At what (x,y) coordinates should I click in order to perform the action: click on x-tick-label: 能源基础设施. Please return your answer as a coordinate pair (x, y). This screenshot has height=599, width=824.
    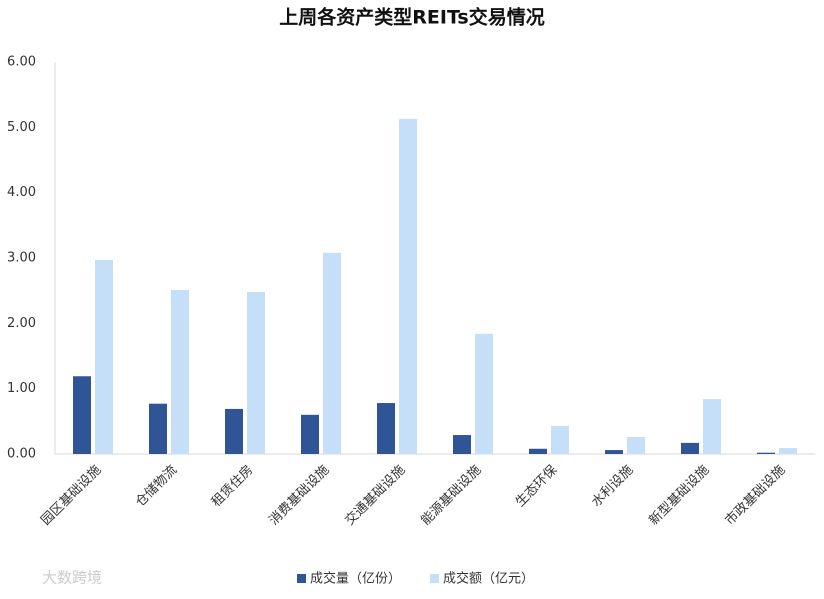
    Looking at the image, I should click on (452, 496).